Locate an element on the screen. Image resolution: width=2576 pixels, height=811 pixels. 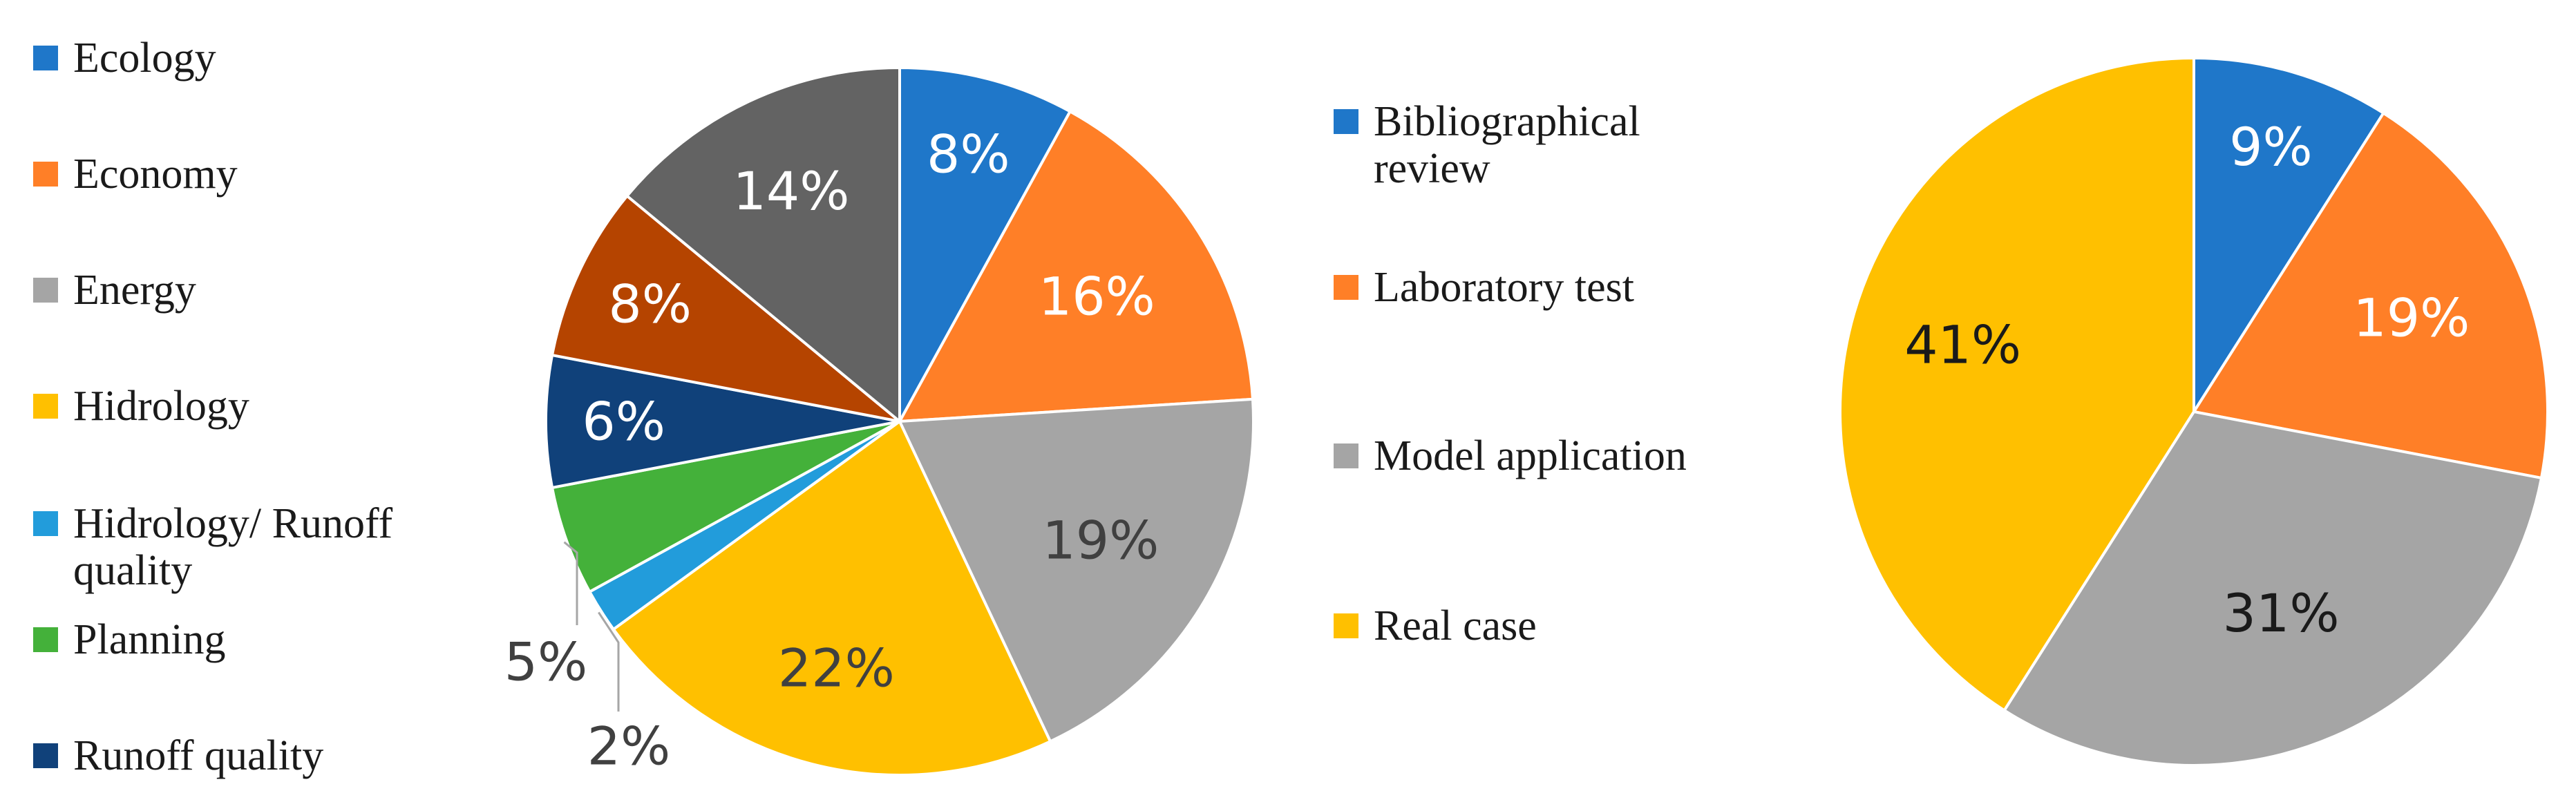
legend-swatch-runoff-quality is located at coordinates (45, 755).